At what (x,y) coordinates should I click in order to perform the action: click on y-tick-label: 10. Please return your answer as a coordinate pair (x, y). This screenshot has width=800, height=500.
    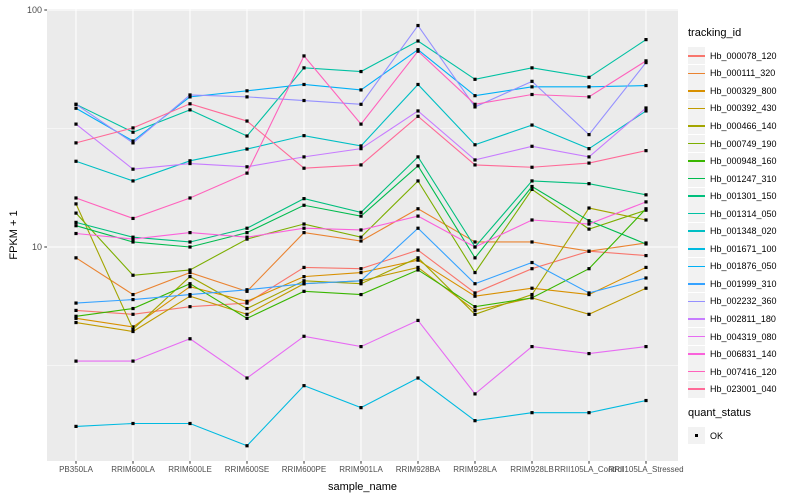
    Looking at the image, I should click on (37, 247).